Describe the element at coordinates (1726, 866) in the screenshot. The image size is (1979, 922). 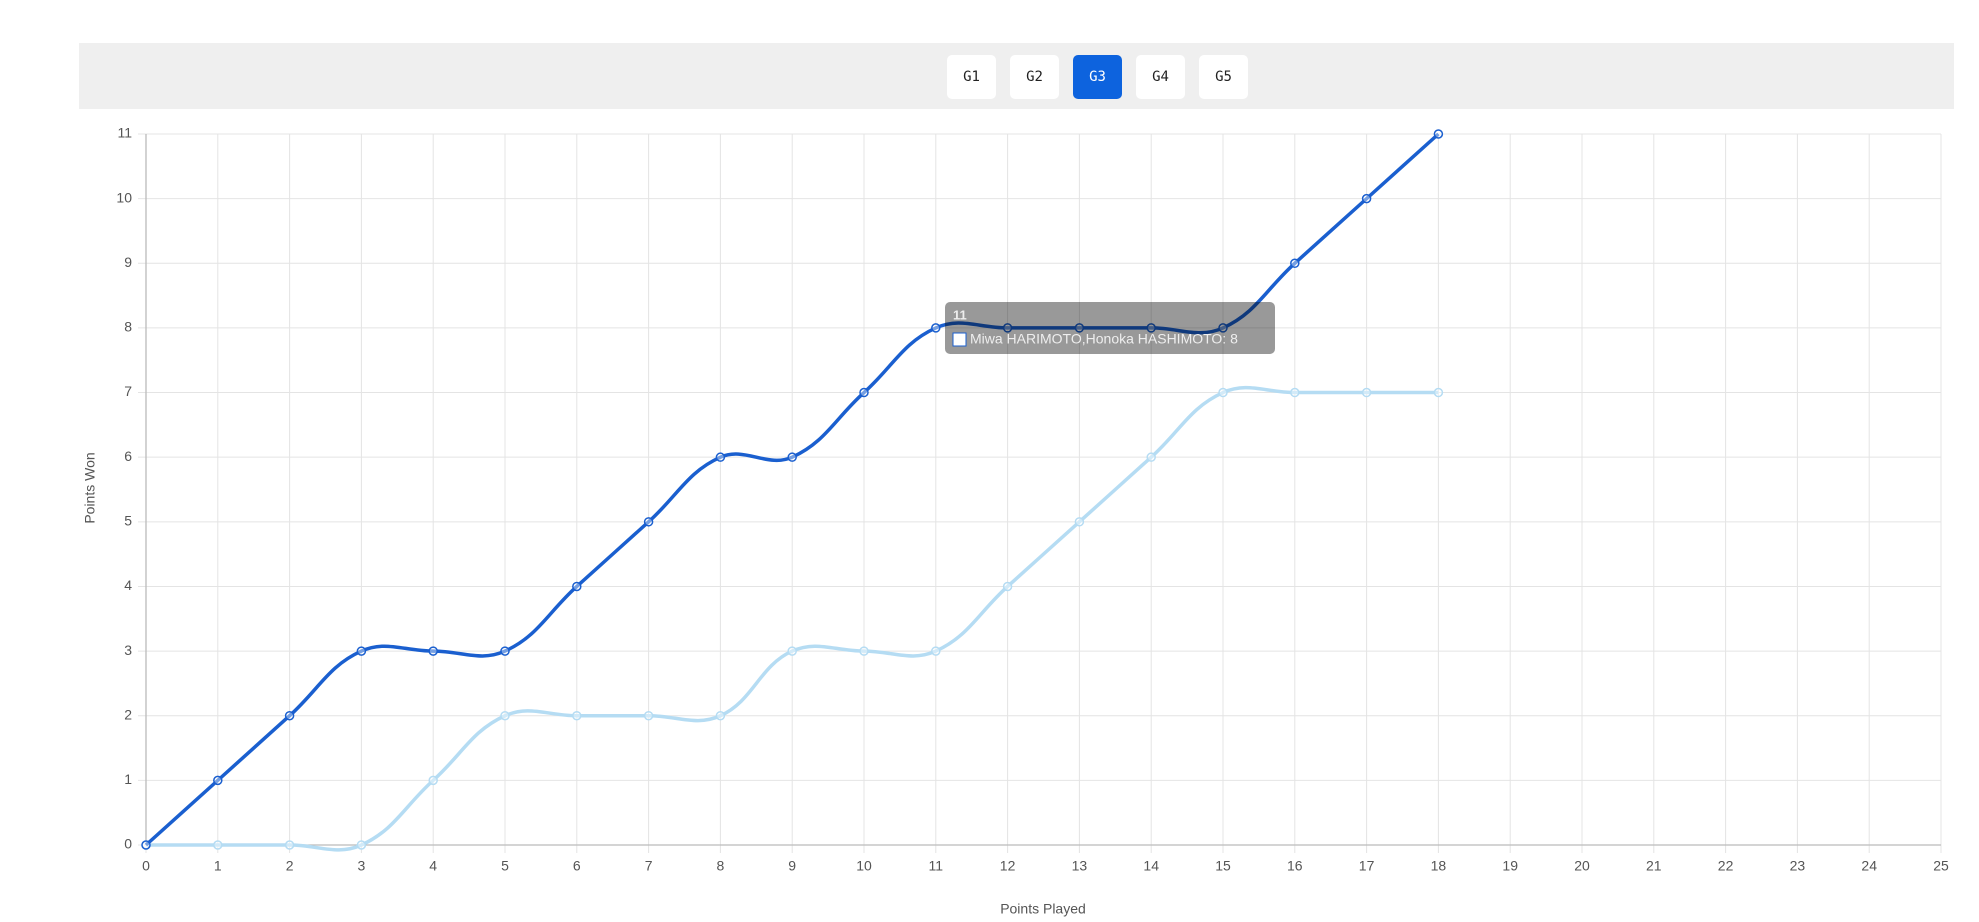
I see `x-tick-label: 22` at that location.